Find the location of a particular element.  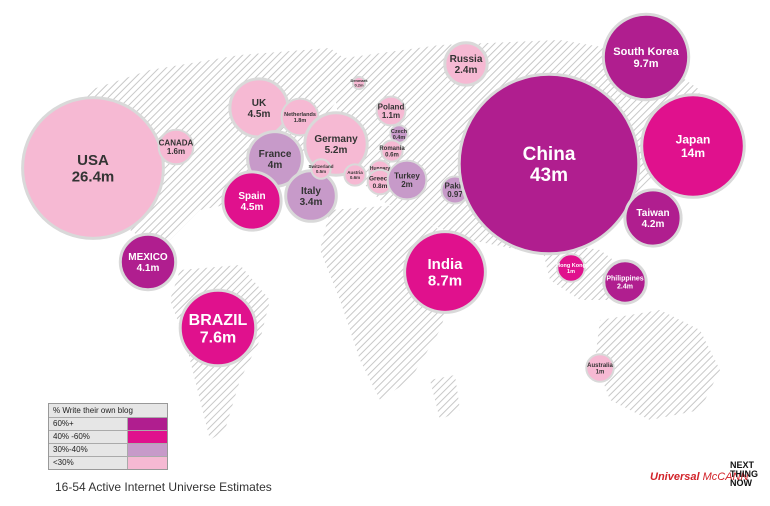

bubble-name-label: Australia is located at coordinates (600, 366).